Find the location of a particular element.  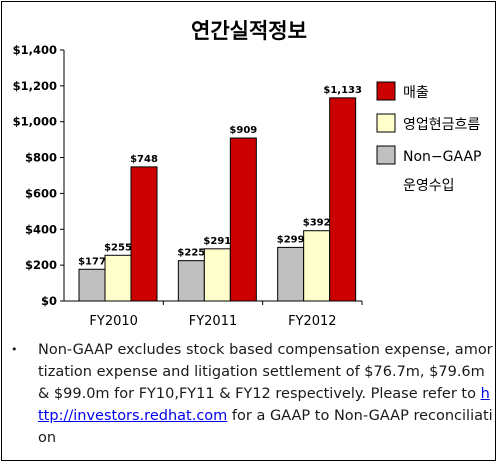

x-category-label: FY2012 is located at coordinates (312, 321).